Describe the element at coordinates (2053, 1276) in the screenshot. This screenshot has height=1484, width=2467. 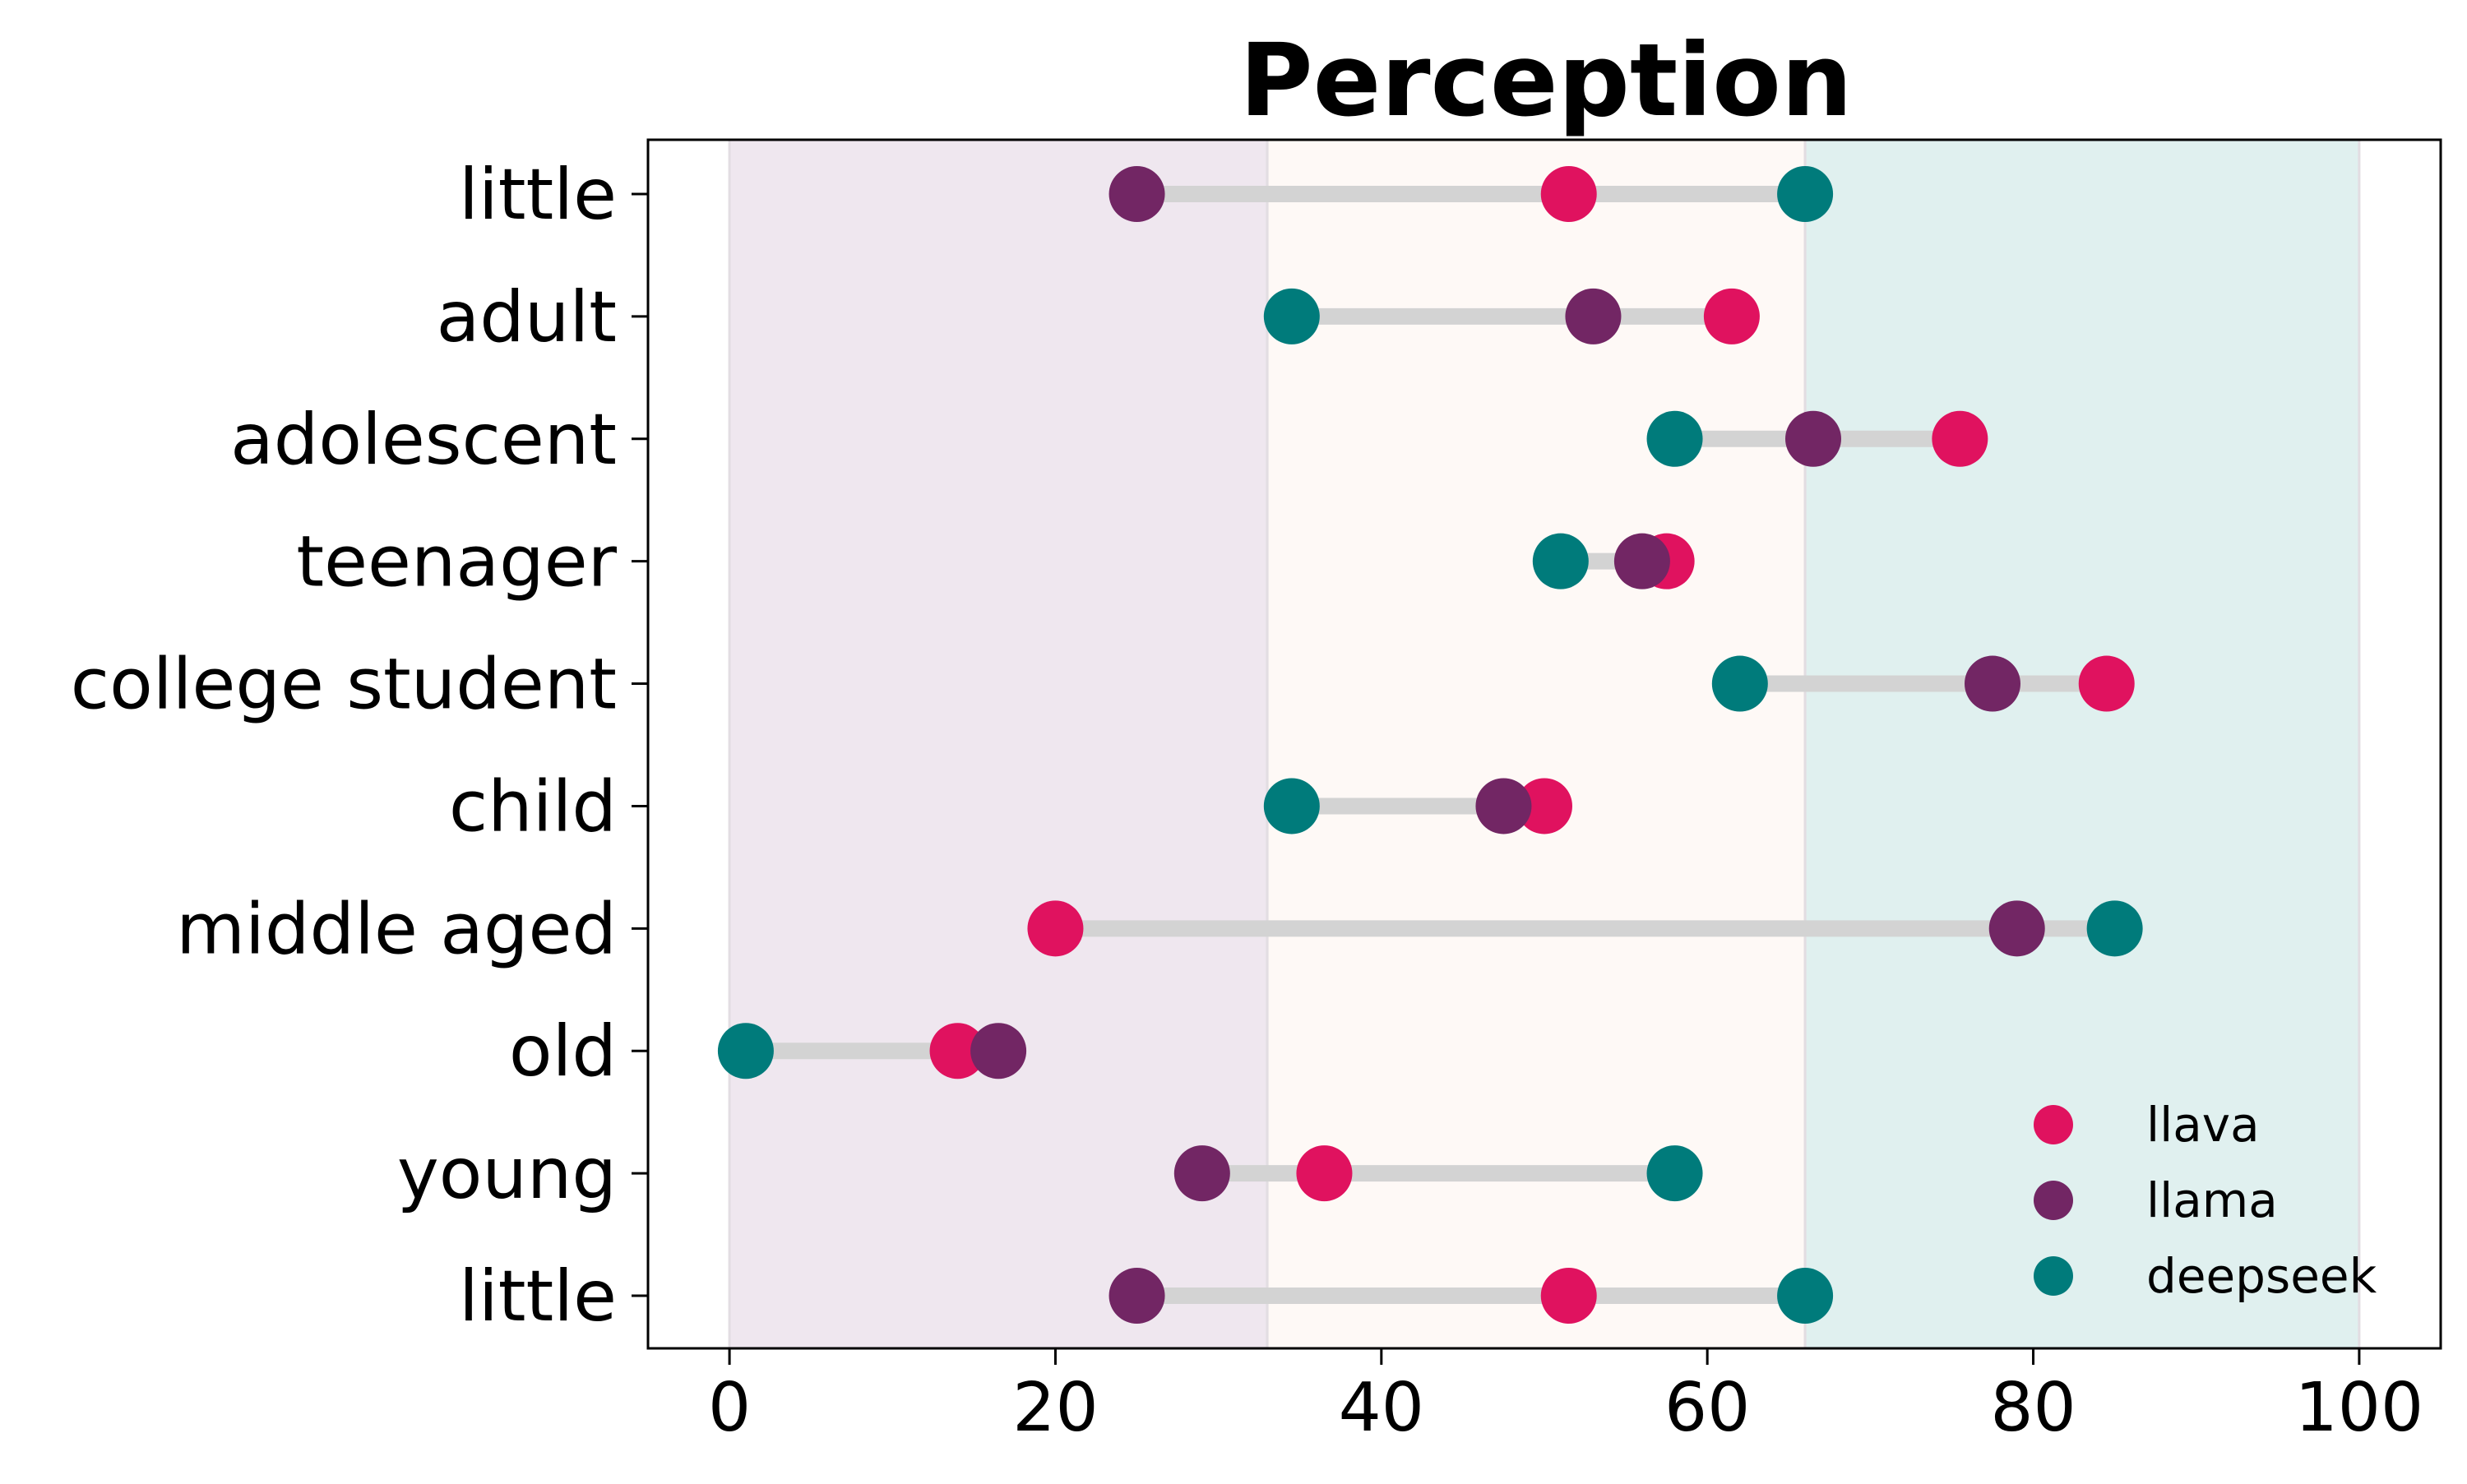
I see `legend-marker-deepseek` at that location.